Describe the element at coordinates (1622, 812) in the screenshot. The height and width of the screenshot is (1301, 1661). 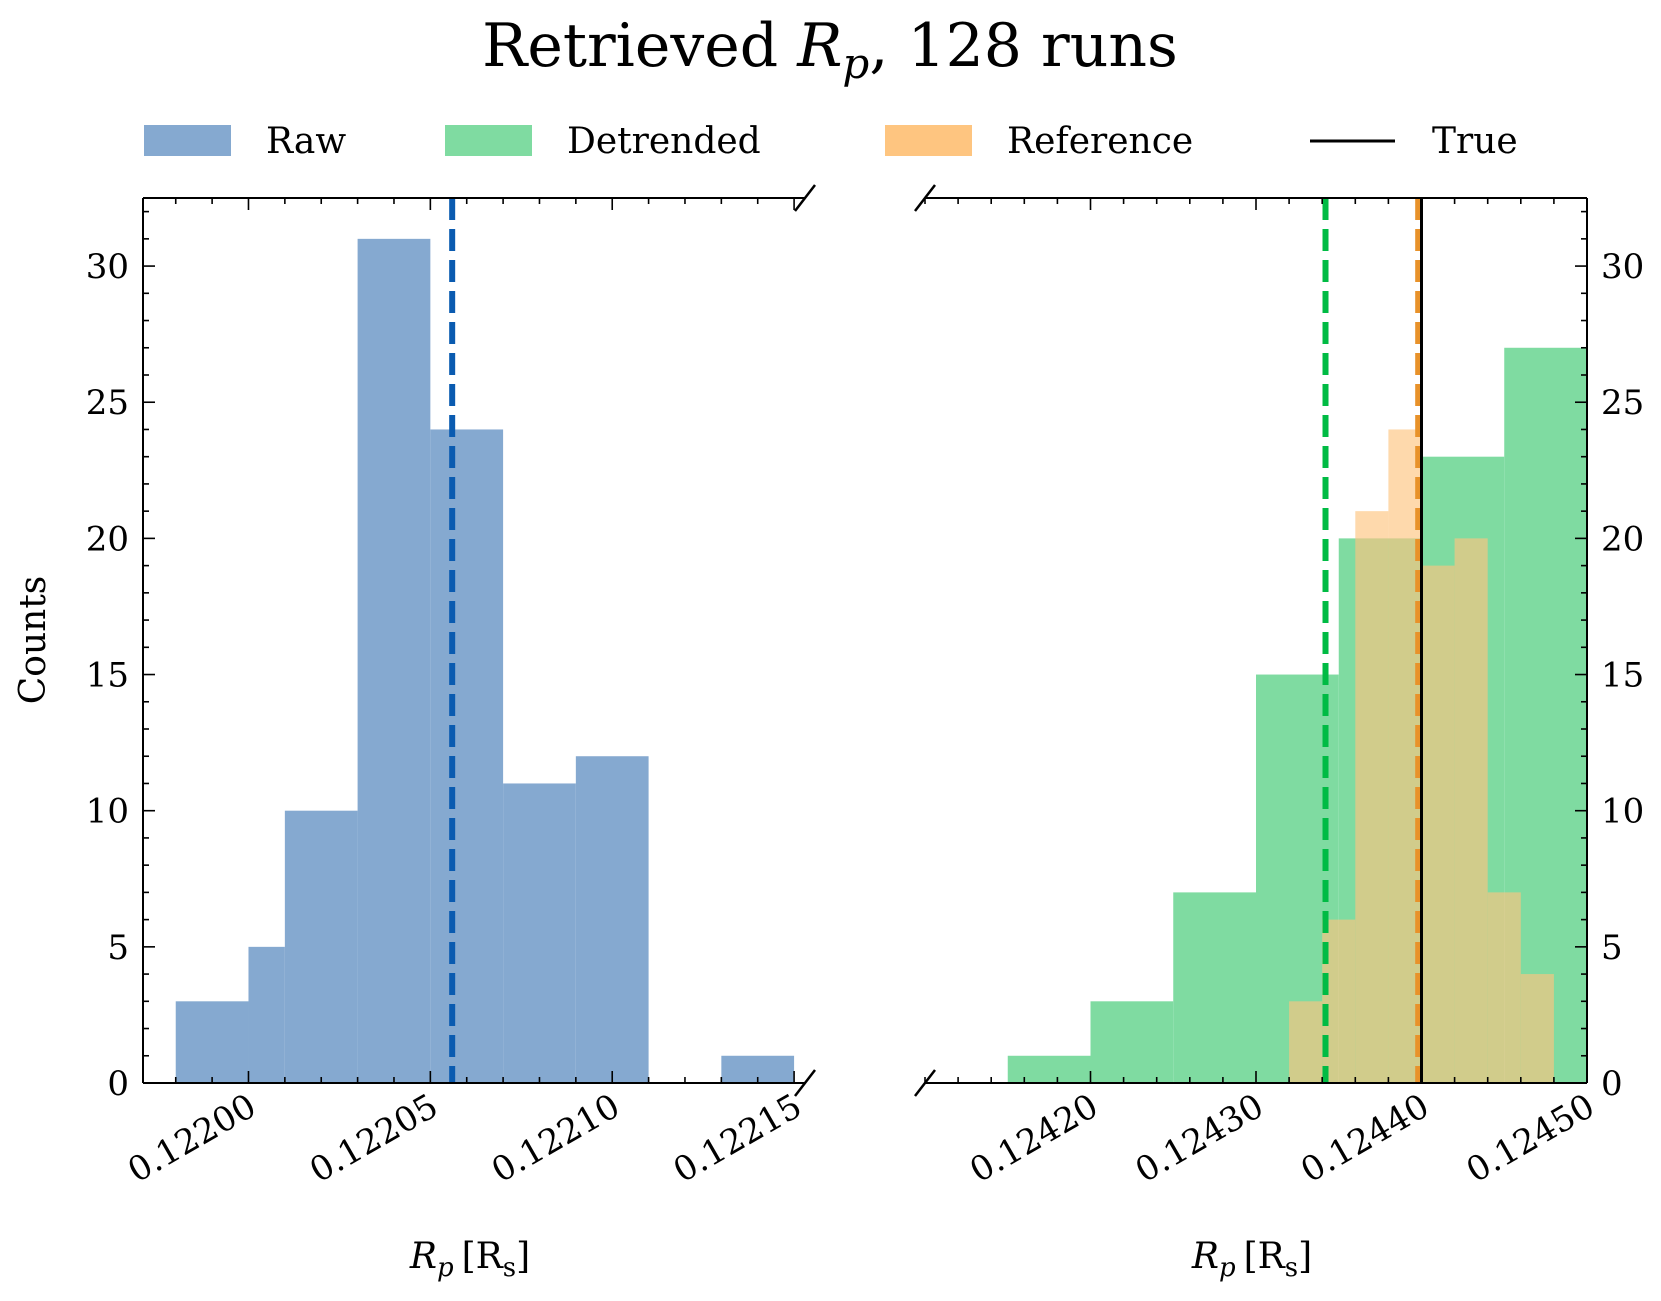
I see `y-tick-label-right-2: 10` at that location.